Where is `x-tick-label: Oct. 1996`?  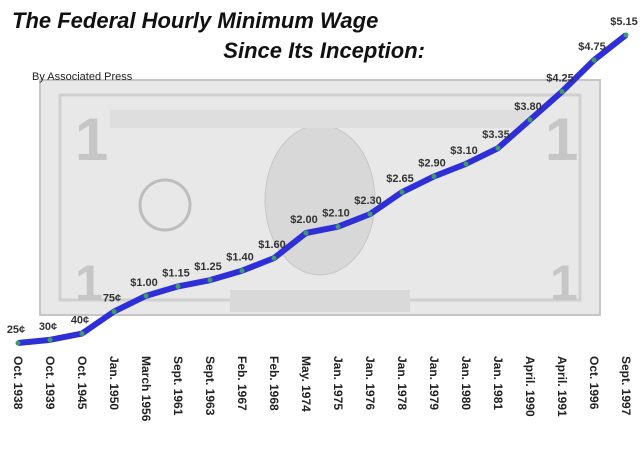
x-tick-label: Oct. 1996 is located at coordinates (594, 383).